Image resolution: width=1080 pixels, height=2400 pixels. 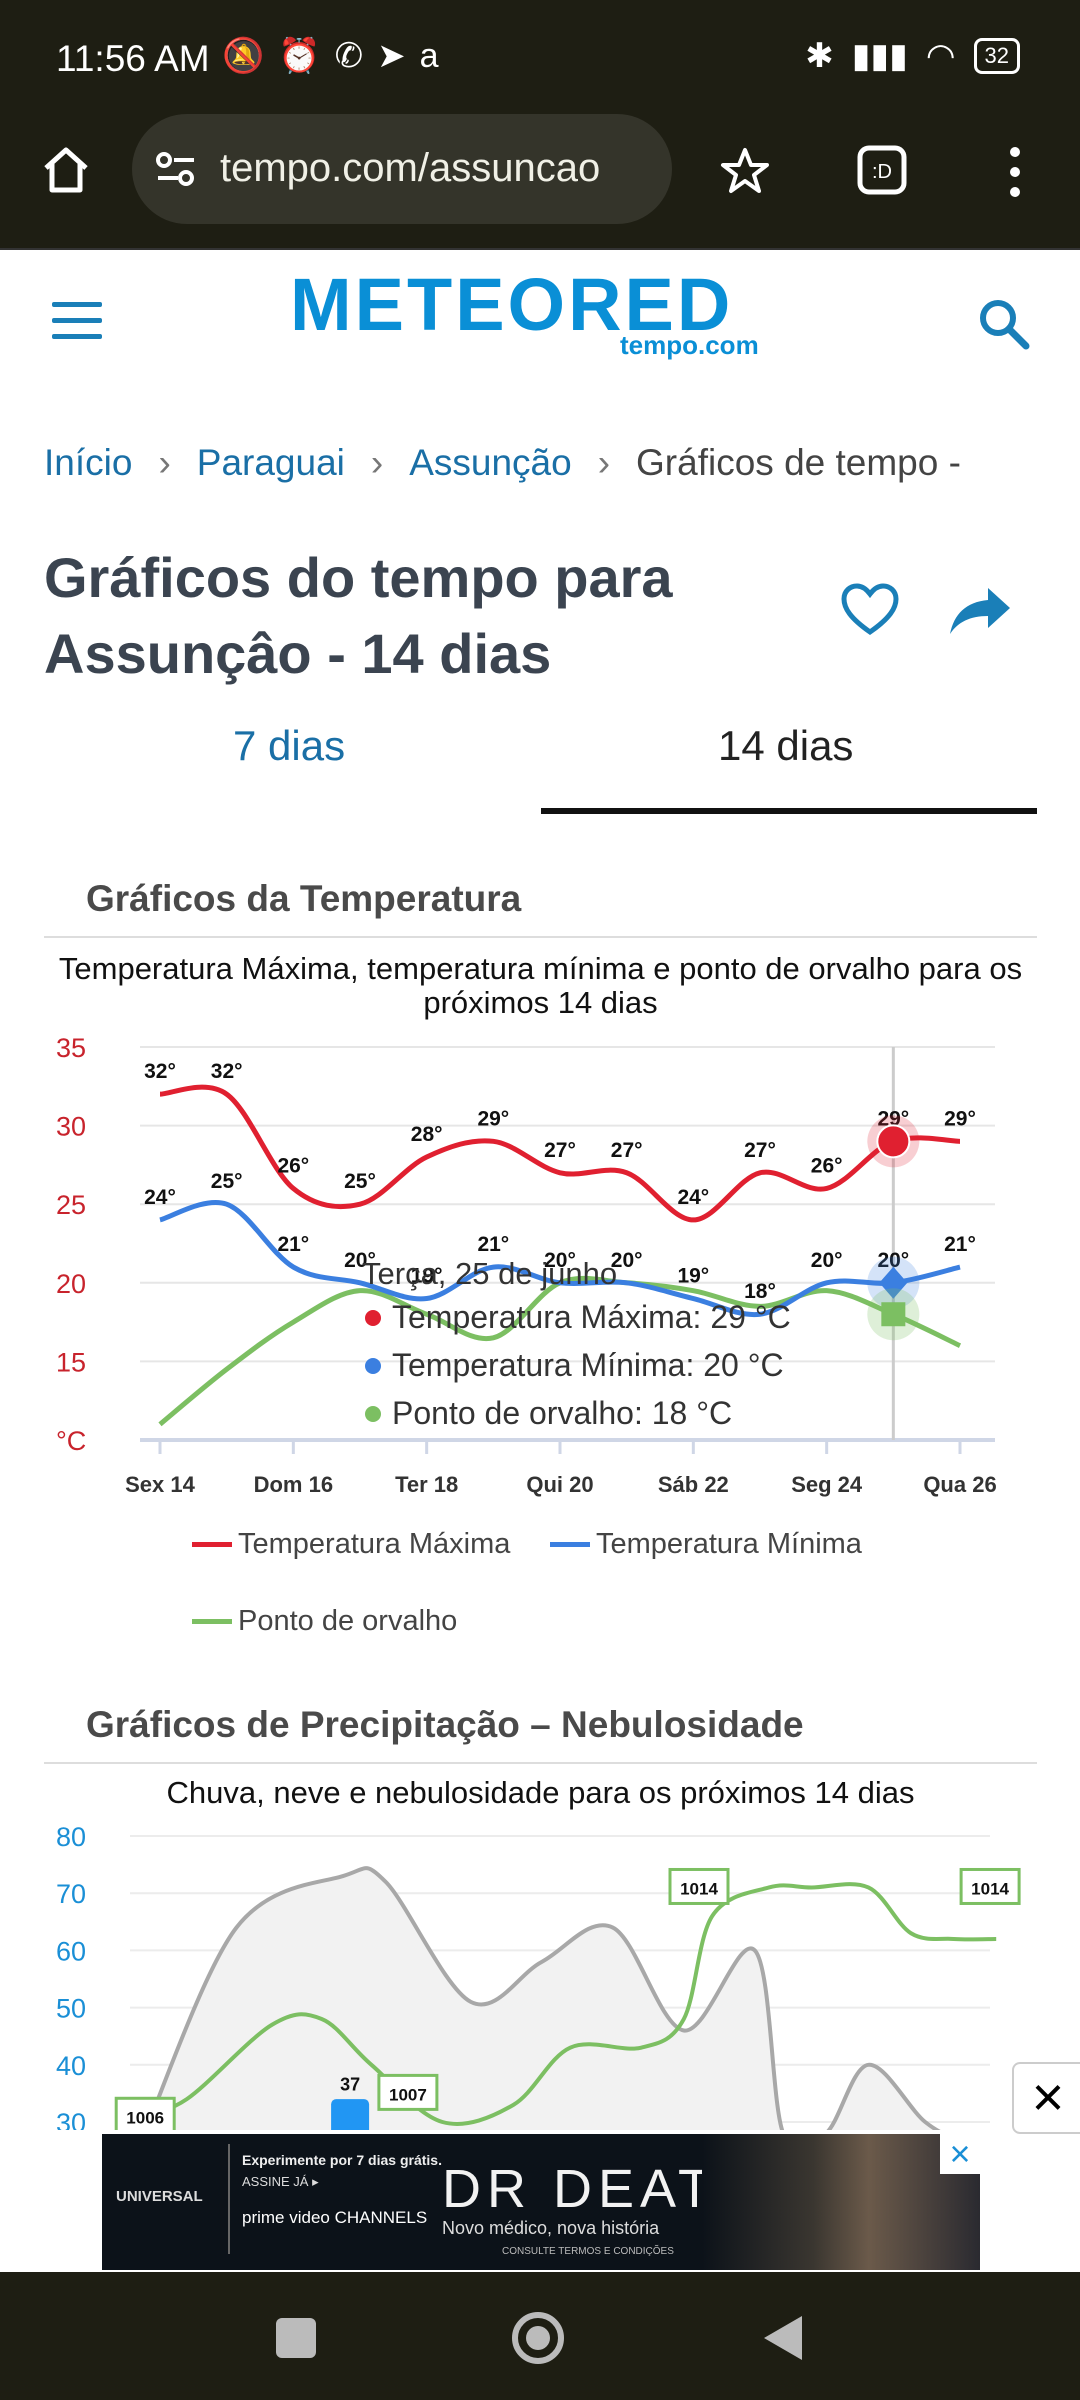 I want to click on legend-label: Temperatura Máxima, so click(x=374, y=1544).